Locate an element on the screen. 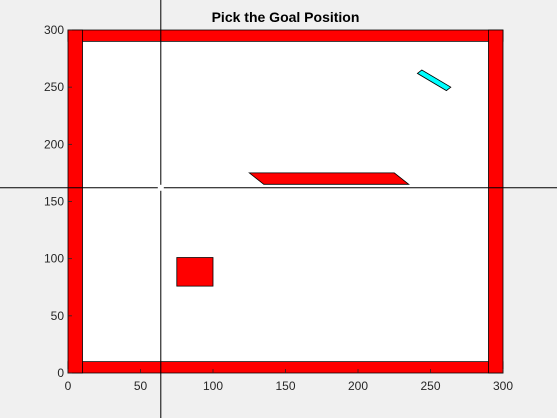  x-tick-label: 50 is located at coordinates (141, 386).